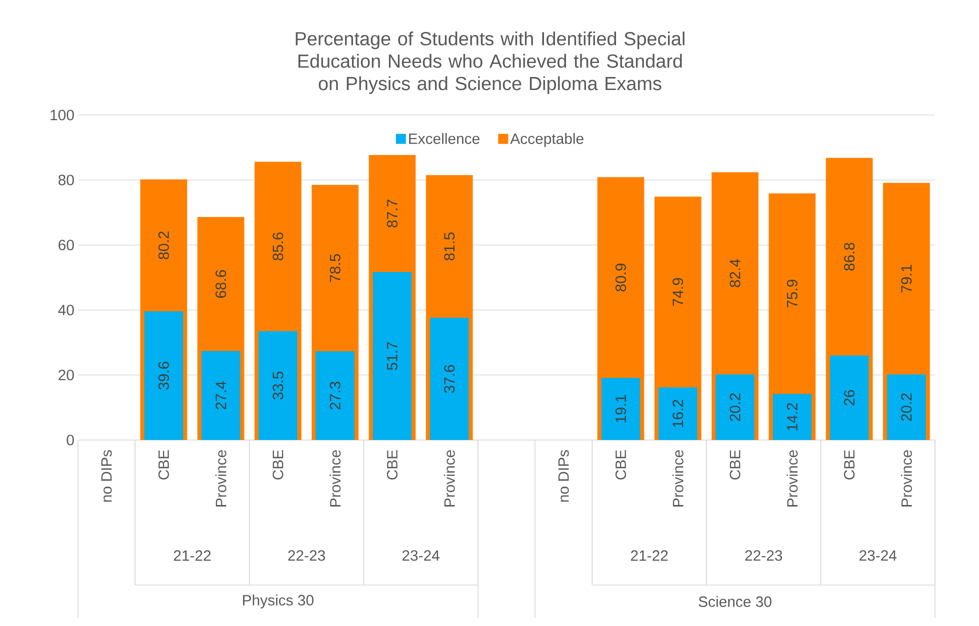 This screenshot has width=979, height=626. I want to click on data-label: 27.3, so click(335, 396).